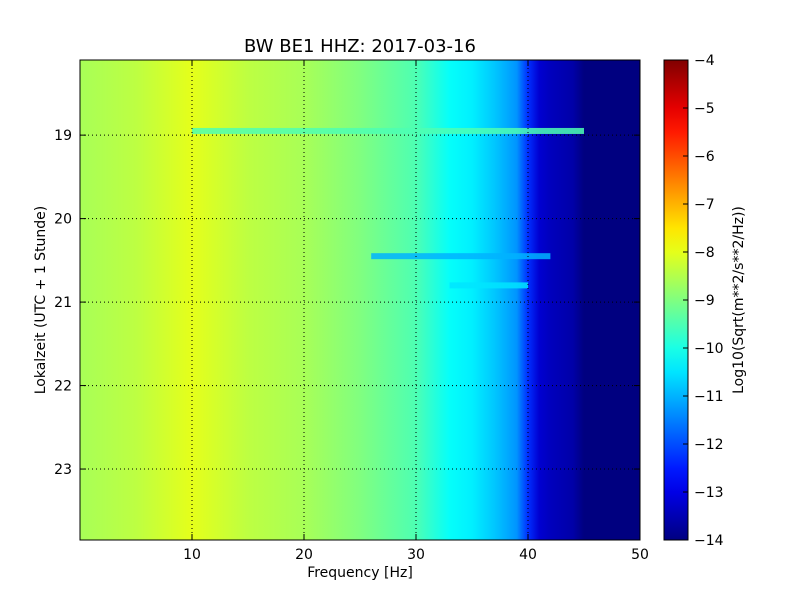  Describe the element at coordinates (640, 555) in the screenshot. I see `x-tick-label-4: 50` at that location.